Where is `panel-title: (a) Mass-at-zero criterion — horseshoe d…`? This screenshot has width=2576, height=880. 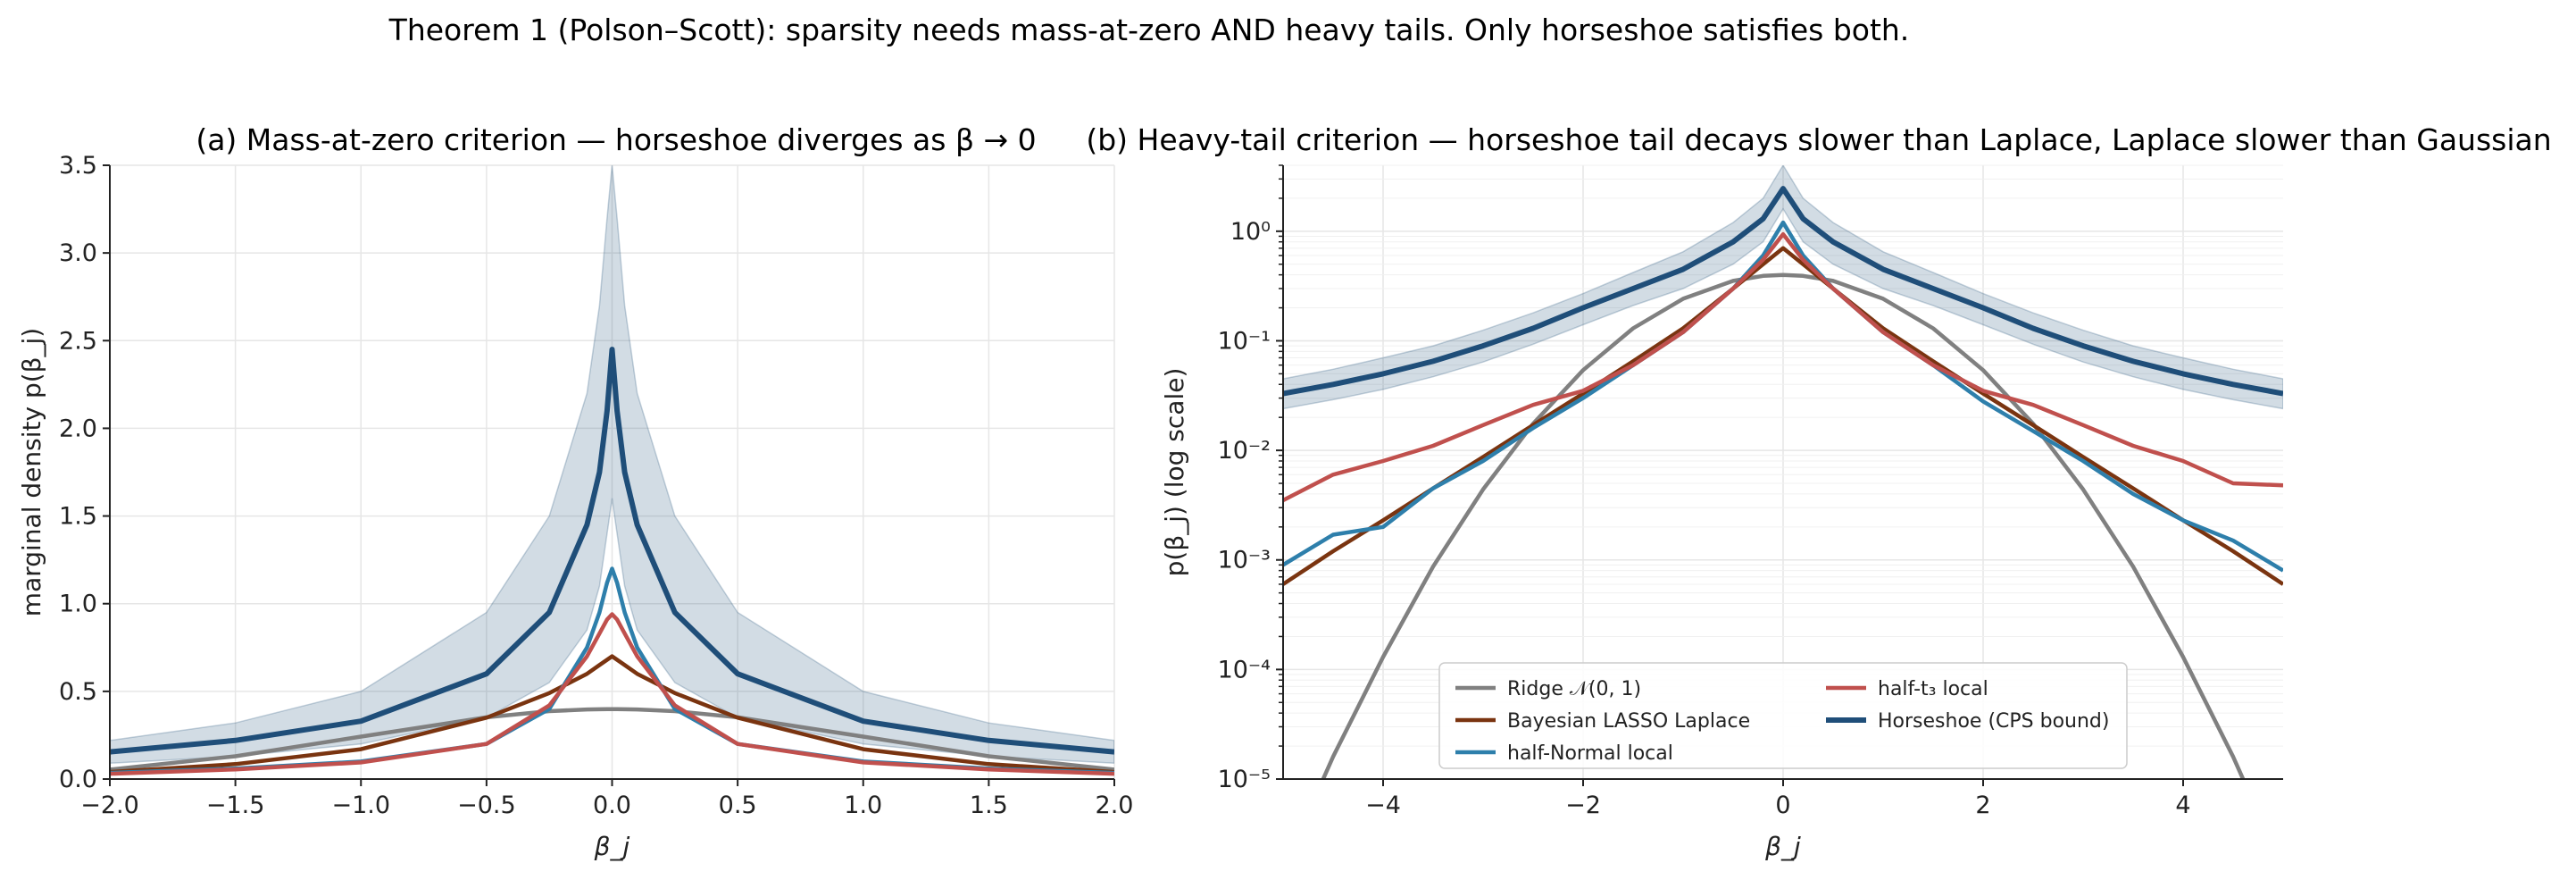
panel-title: (a) Mass-at-zero criterion — horseshoe d… is located at coordinates (616, 139).